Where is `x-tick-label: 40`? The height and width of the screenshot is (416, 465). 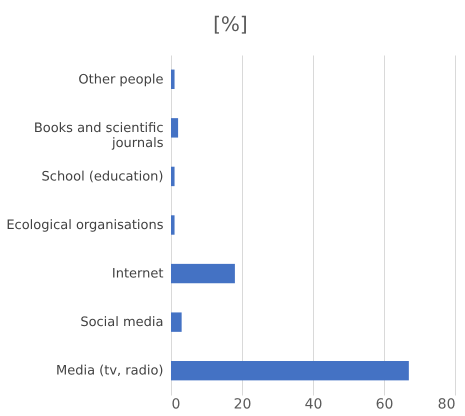 x-tick-label: 40 is located at coordinates (313, 404).